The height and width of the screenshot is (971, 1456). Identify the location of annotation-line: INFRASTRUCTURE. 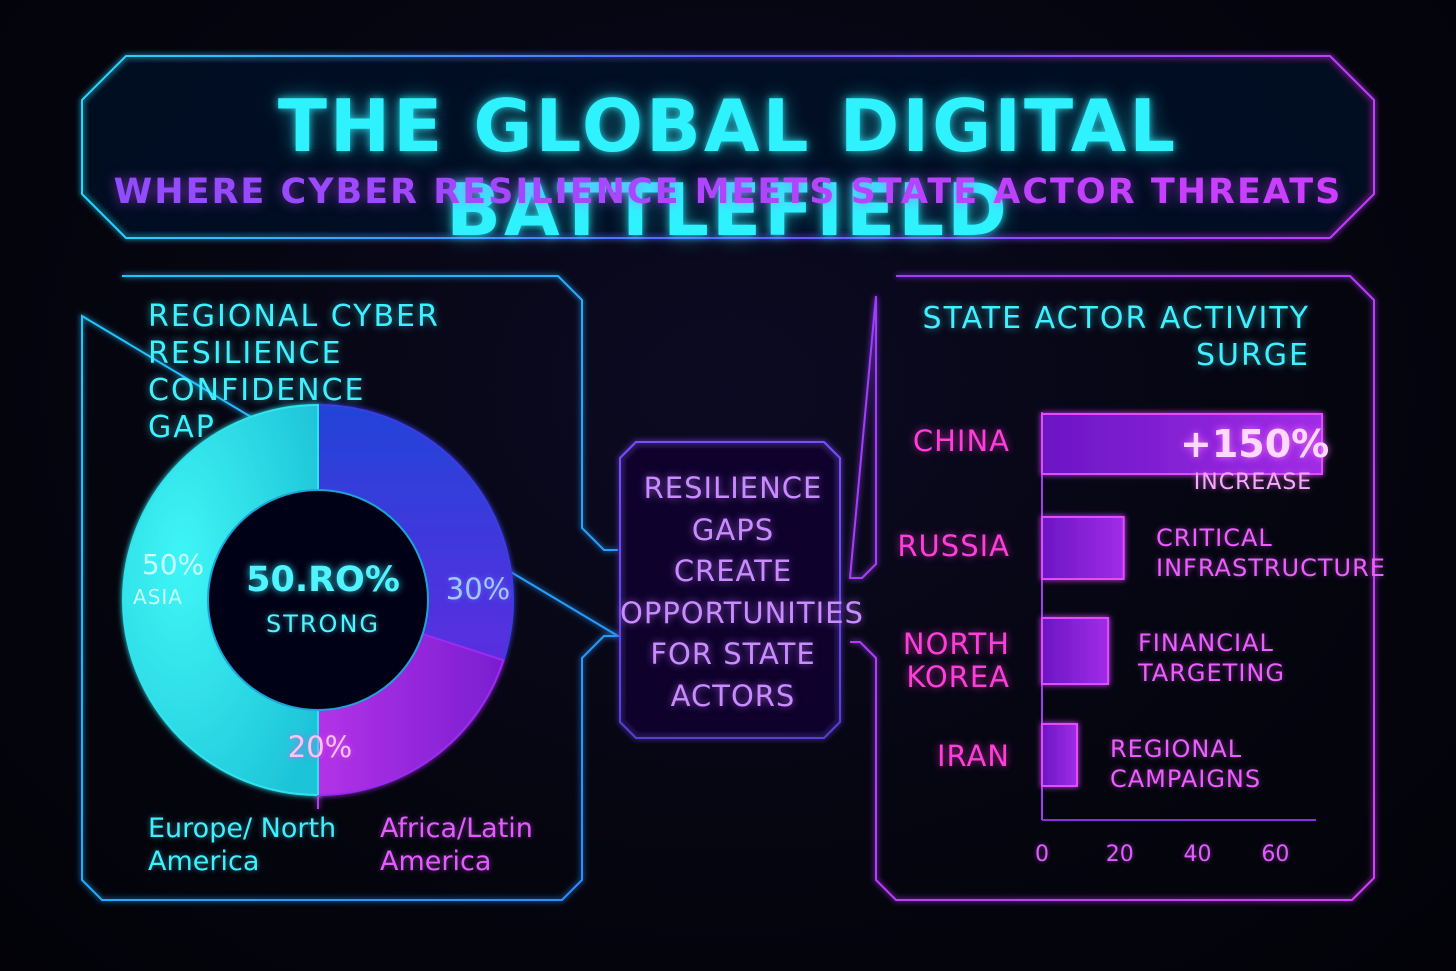
(1271, 568).